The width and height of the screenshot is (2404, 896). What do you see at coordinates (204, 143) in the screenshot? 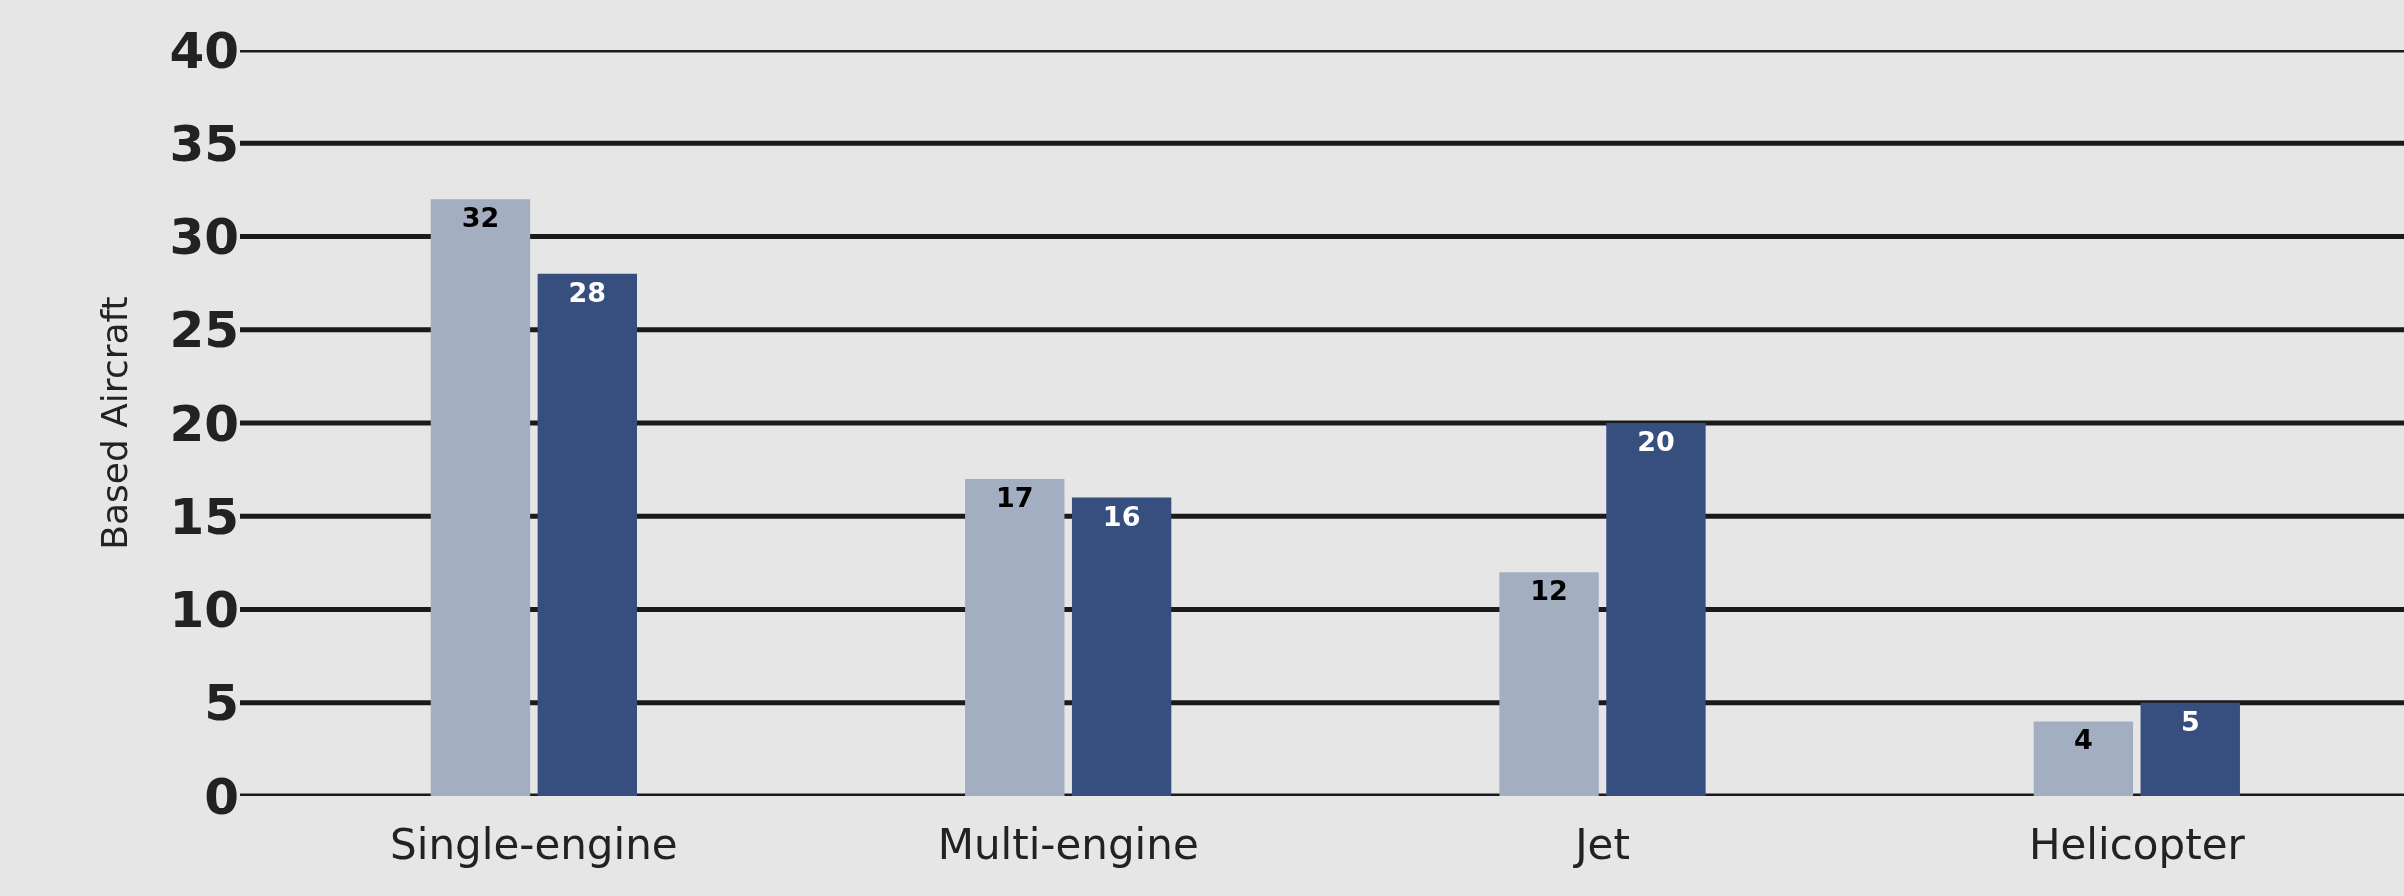
I see `y-tick-label: 35` at bounding box center [204, 143].